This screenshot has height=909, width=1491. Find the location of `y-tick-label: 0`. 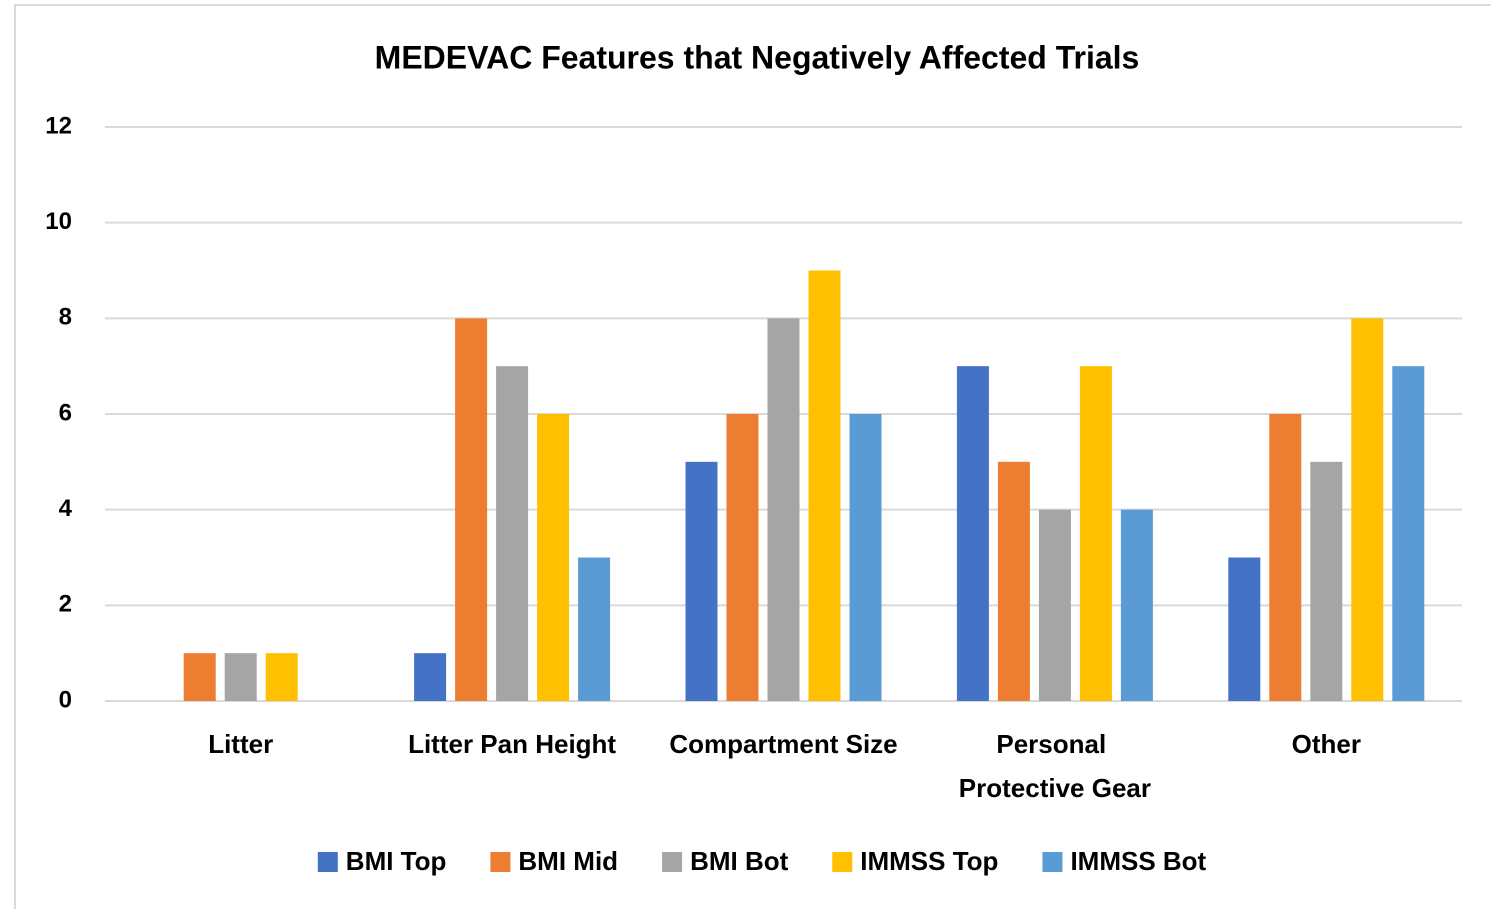

y-tick-label: 0 is located at coordinates (65, 699).